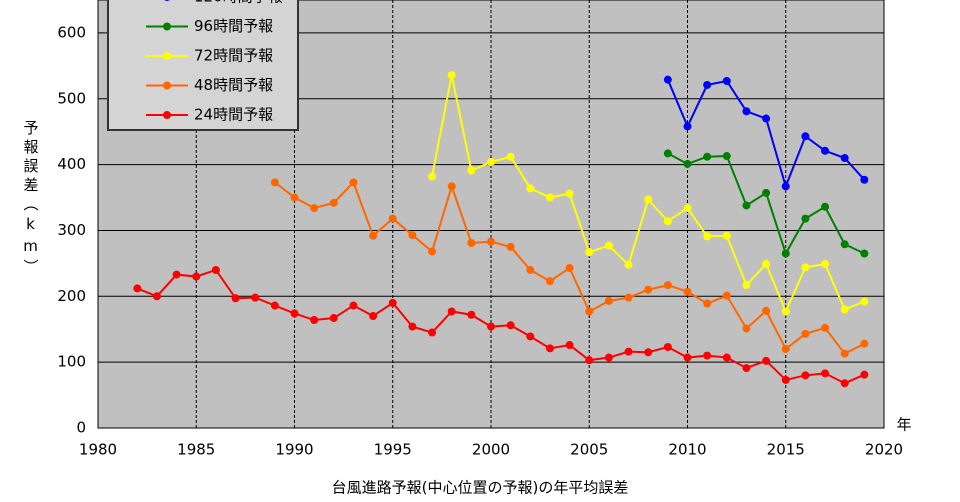 The width and height of the screenshot is (960, 502). I want to click on y-tick-label: 200, so click(71, 296).